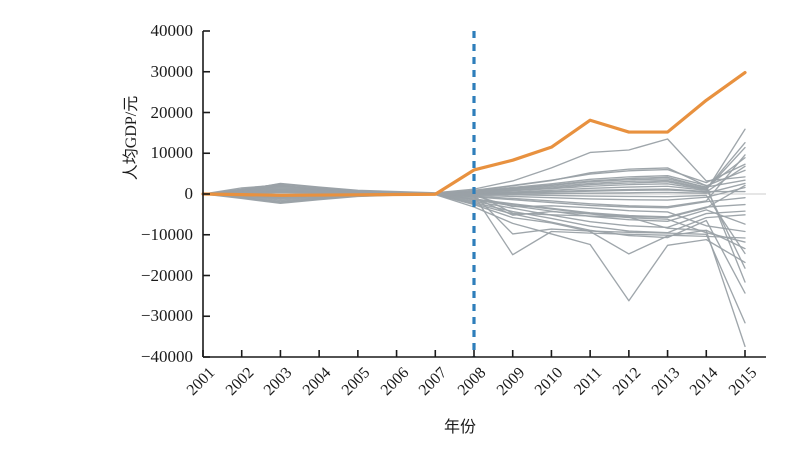 The image size is (807, 450). Describe the element at coordinates (166, 234) in the screenshot. I see `y-axis-tick-label: −10000` at that location.